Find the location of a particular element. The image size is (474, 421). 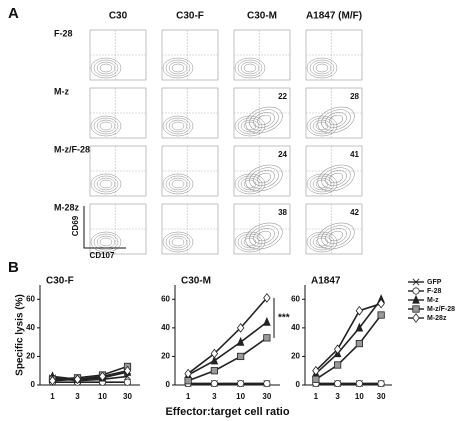

percent-label: 28 is located at coordinates (354, 96).